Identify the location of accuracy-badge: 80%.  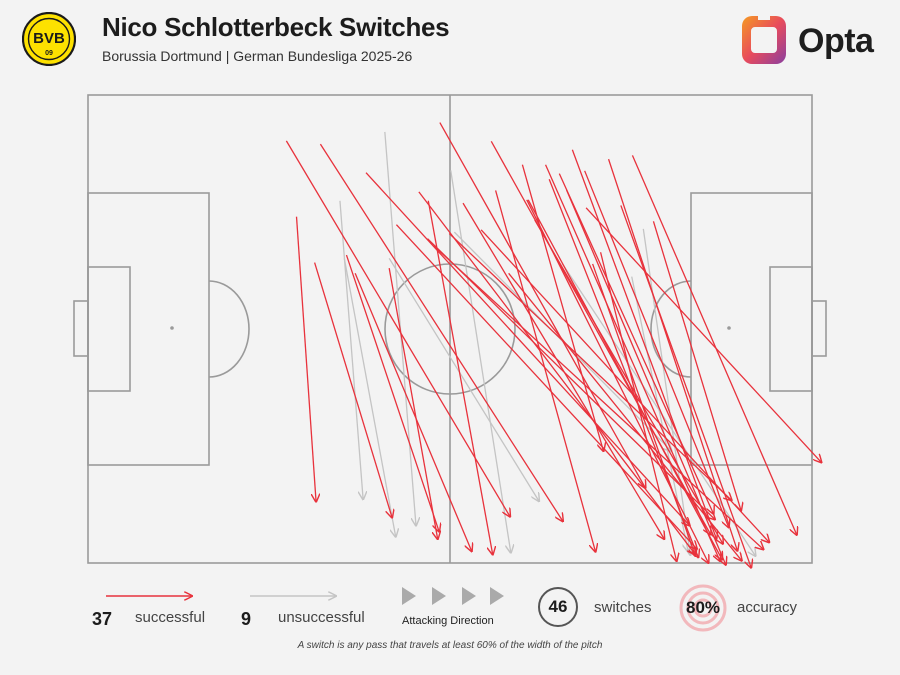
(703, 608).